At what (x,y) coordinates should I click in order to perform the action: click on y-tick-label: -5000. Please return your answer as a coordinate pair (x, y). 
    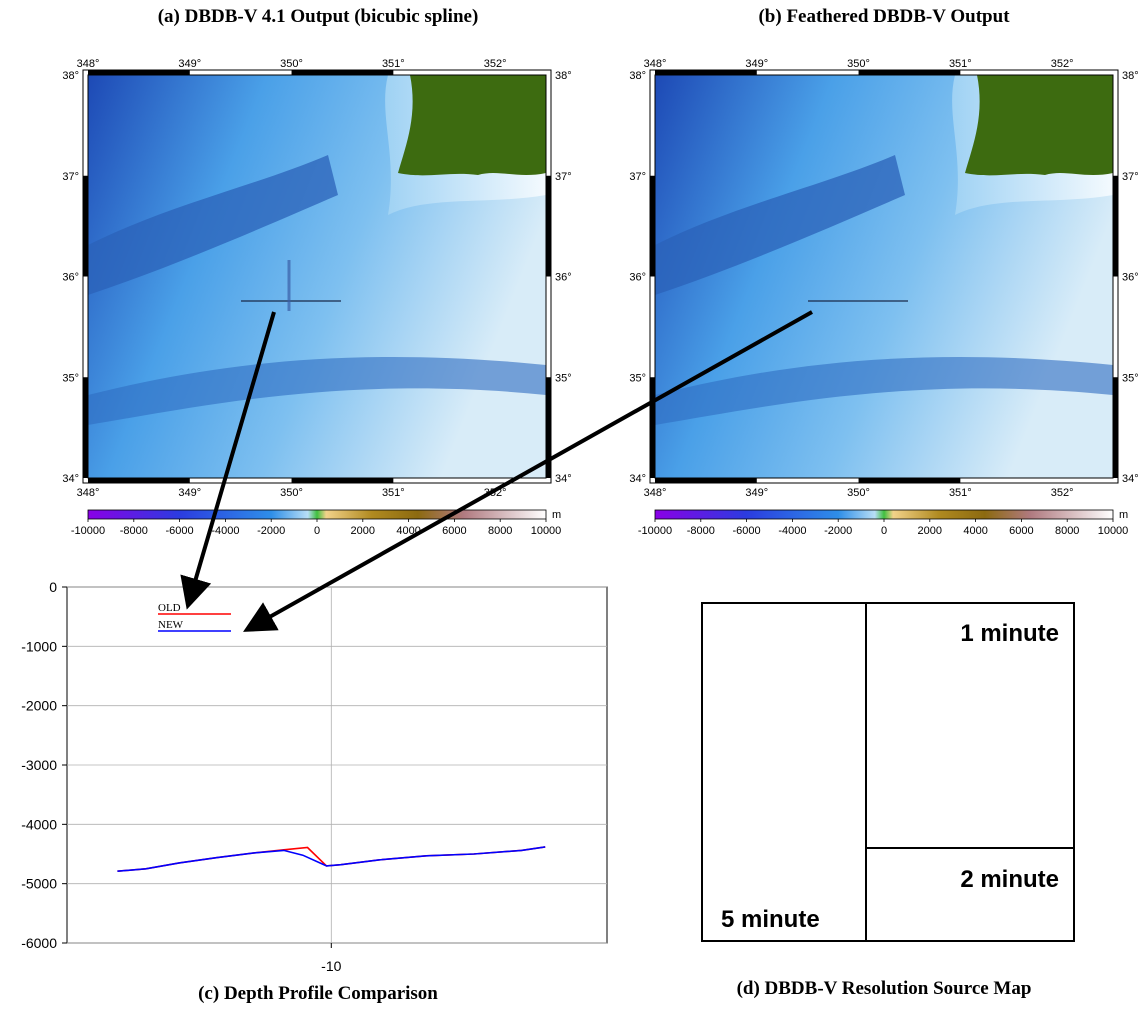
    Looking at the image, I should click on (39, 884).